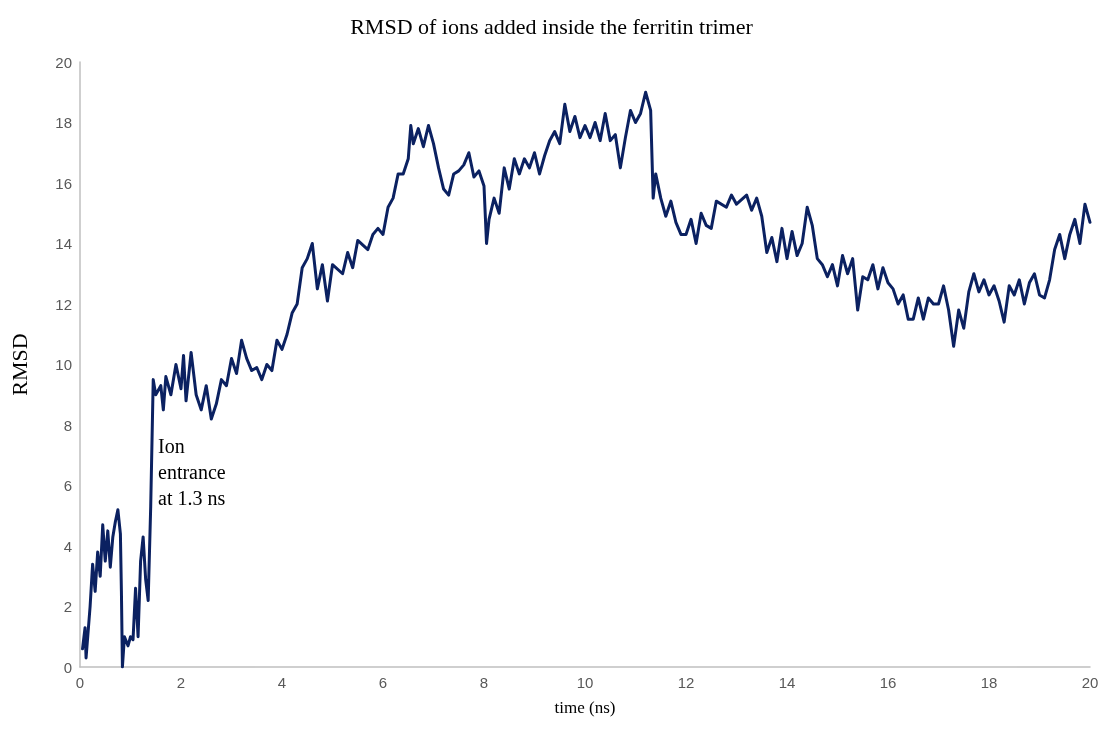 The image size is (1103, 730). What do you see at coordinates (63, 183) in the screenshot?
I see `y-tick-label: 16` at bounding box center [63, 183].